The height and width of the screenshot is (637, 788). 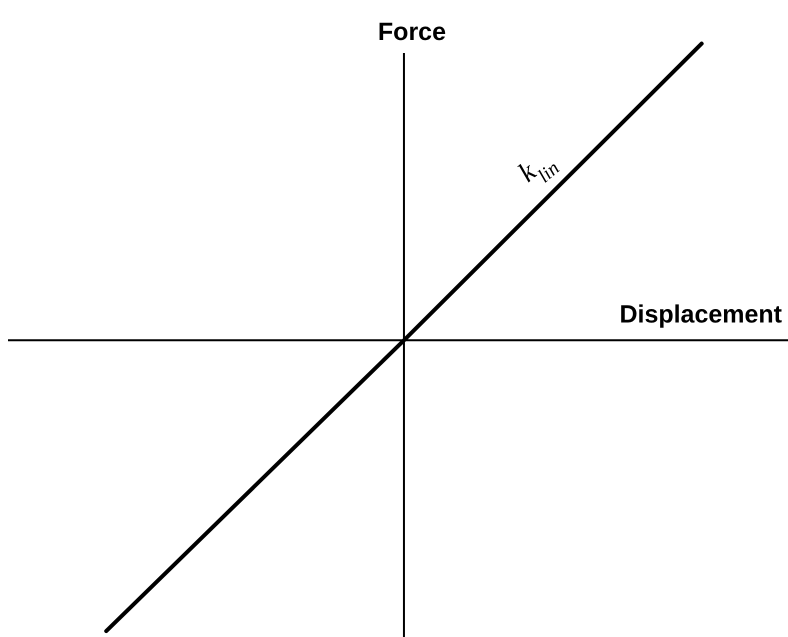 I want to click on x-axis-title: Displacement, so click(x=701, y=314).